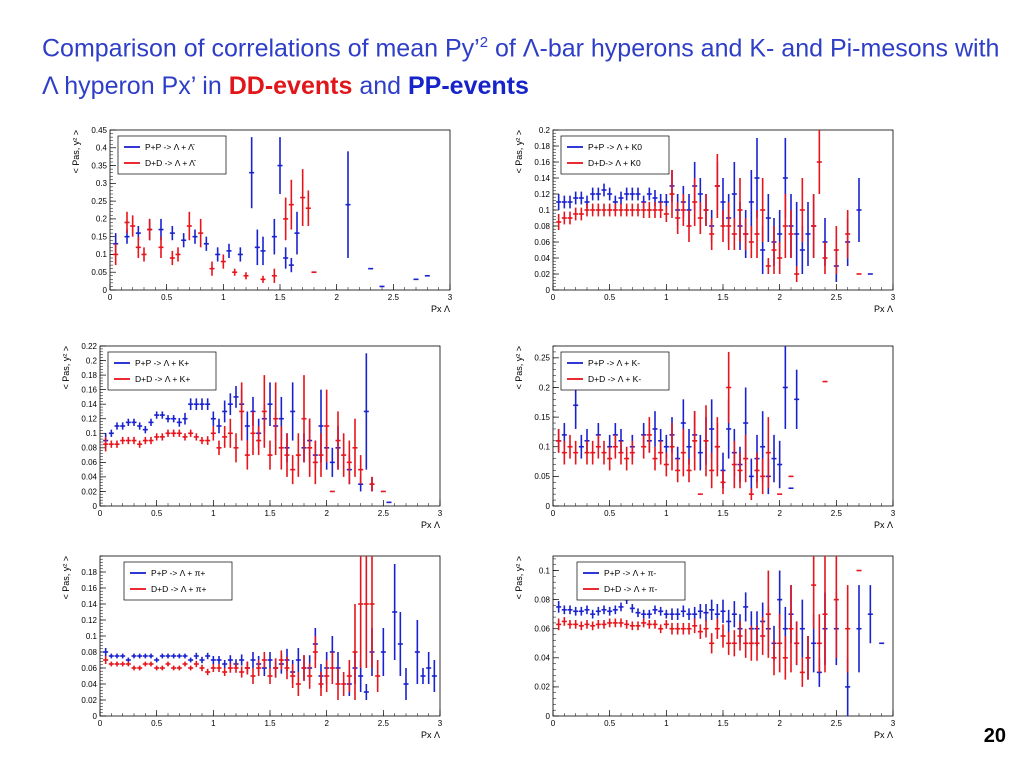  What do you see at coordinates (215, 226) in the screenshot?
I see `series-dd` at bounding box center [215, 226].